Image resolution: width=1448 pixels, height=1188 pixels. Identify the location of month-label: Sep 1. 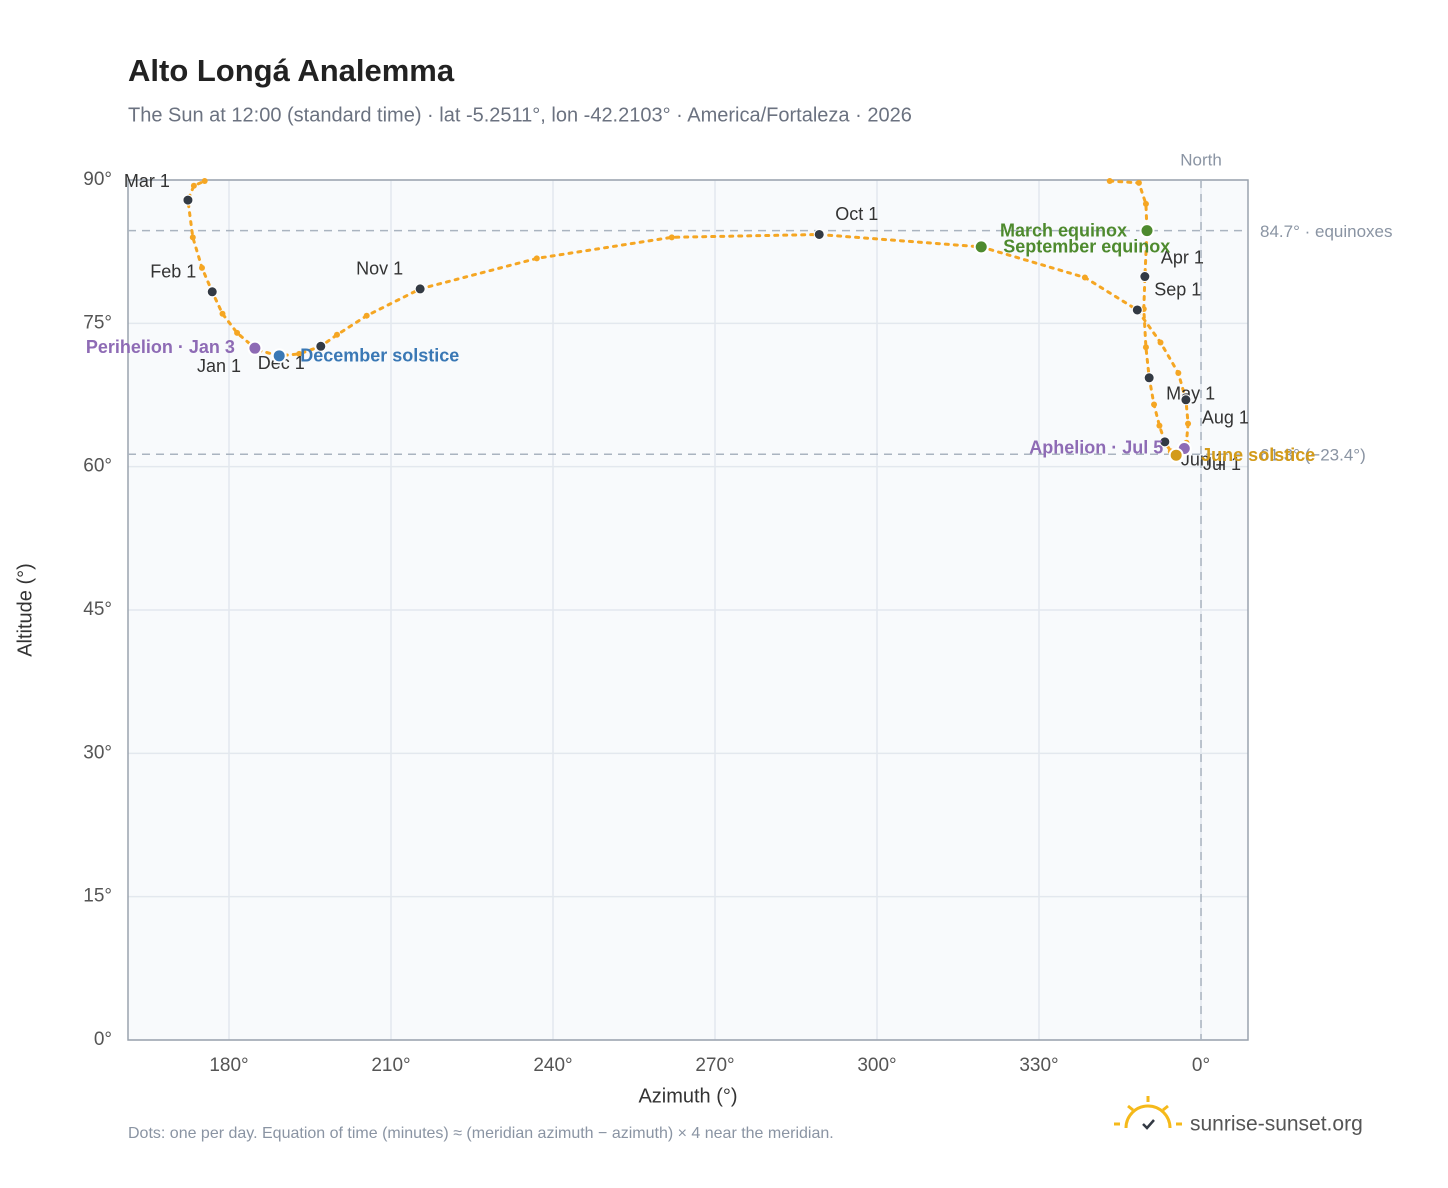
(1177, 290).